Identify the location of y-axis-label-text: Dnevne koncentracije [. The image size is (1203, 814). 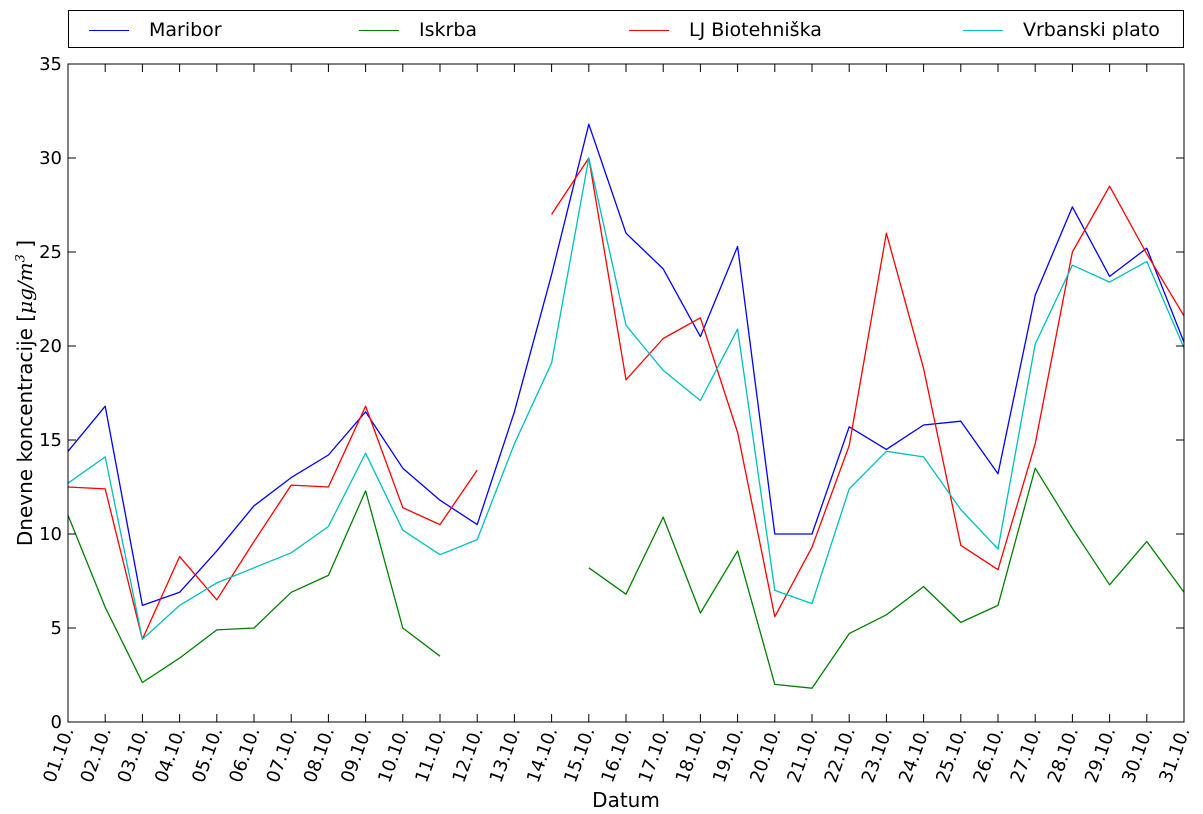
(25, 430).